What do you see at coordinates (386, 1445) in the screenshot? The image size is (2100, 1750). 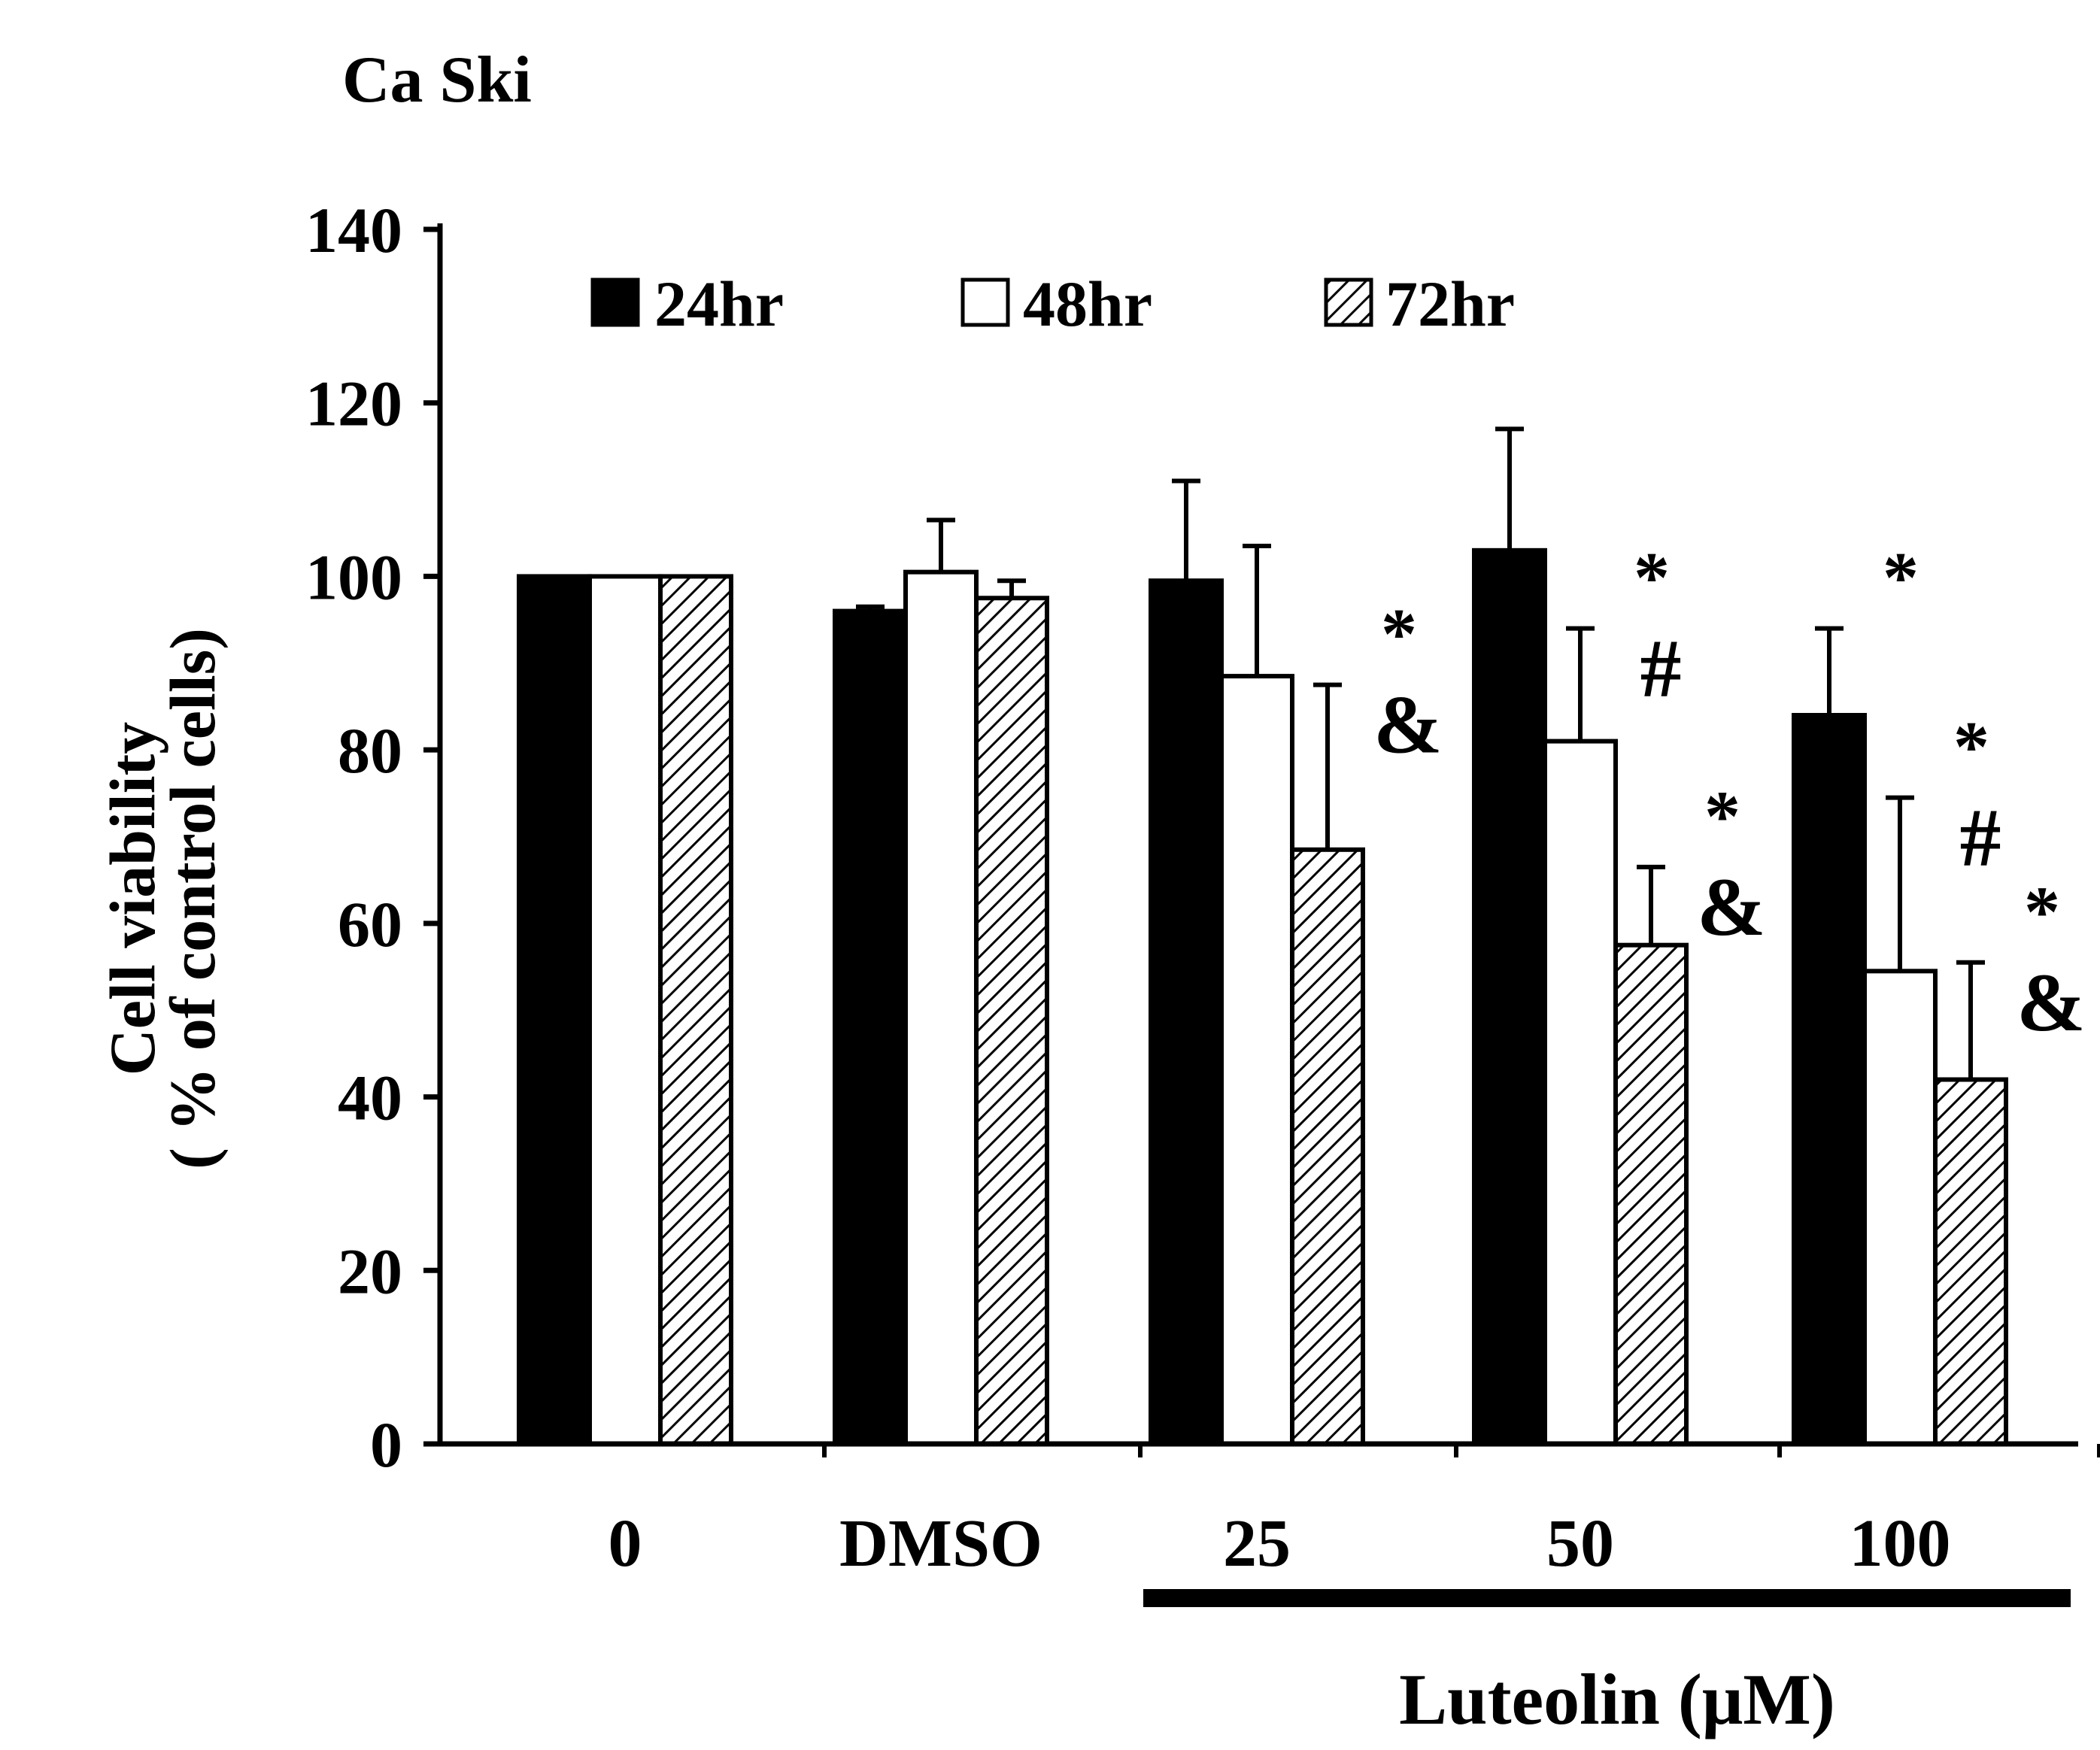 I see `y-tick-label-0: 0` at bounding box center [386, 1445].